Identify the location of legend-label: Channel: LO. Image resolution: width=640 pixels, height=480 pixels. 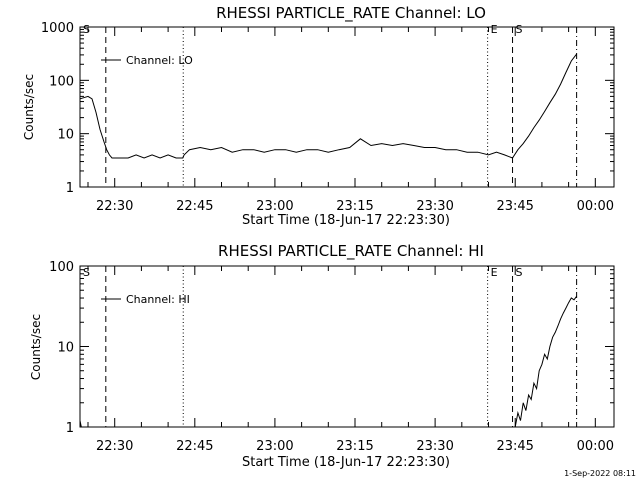
(159, 60).